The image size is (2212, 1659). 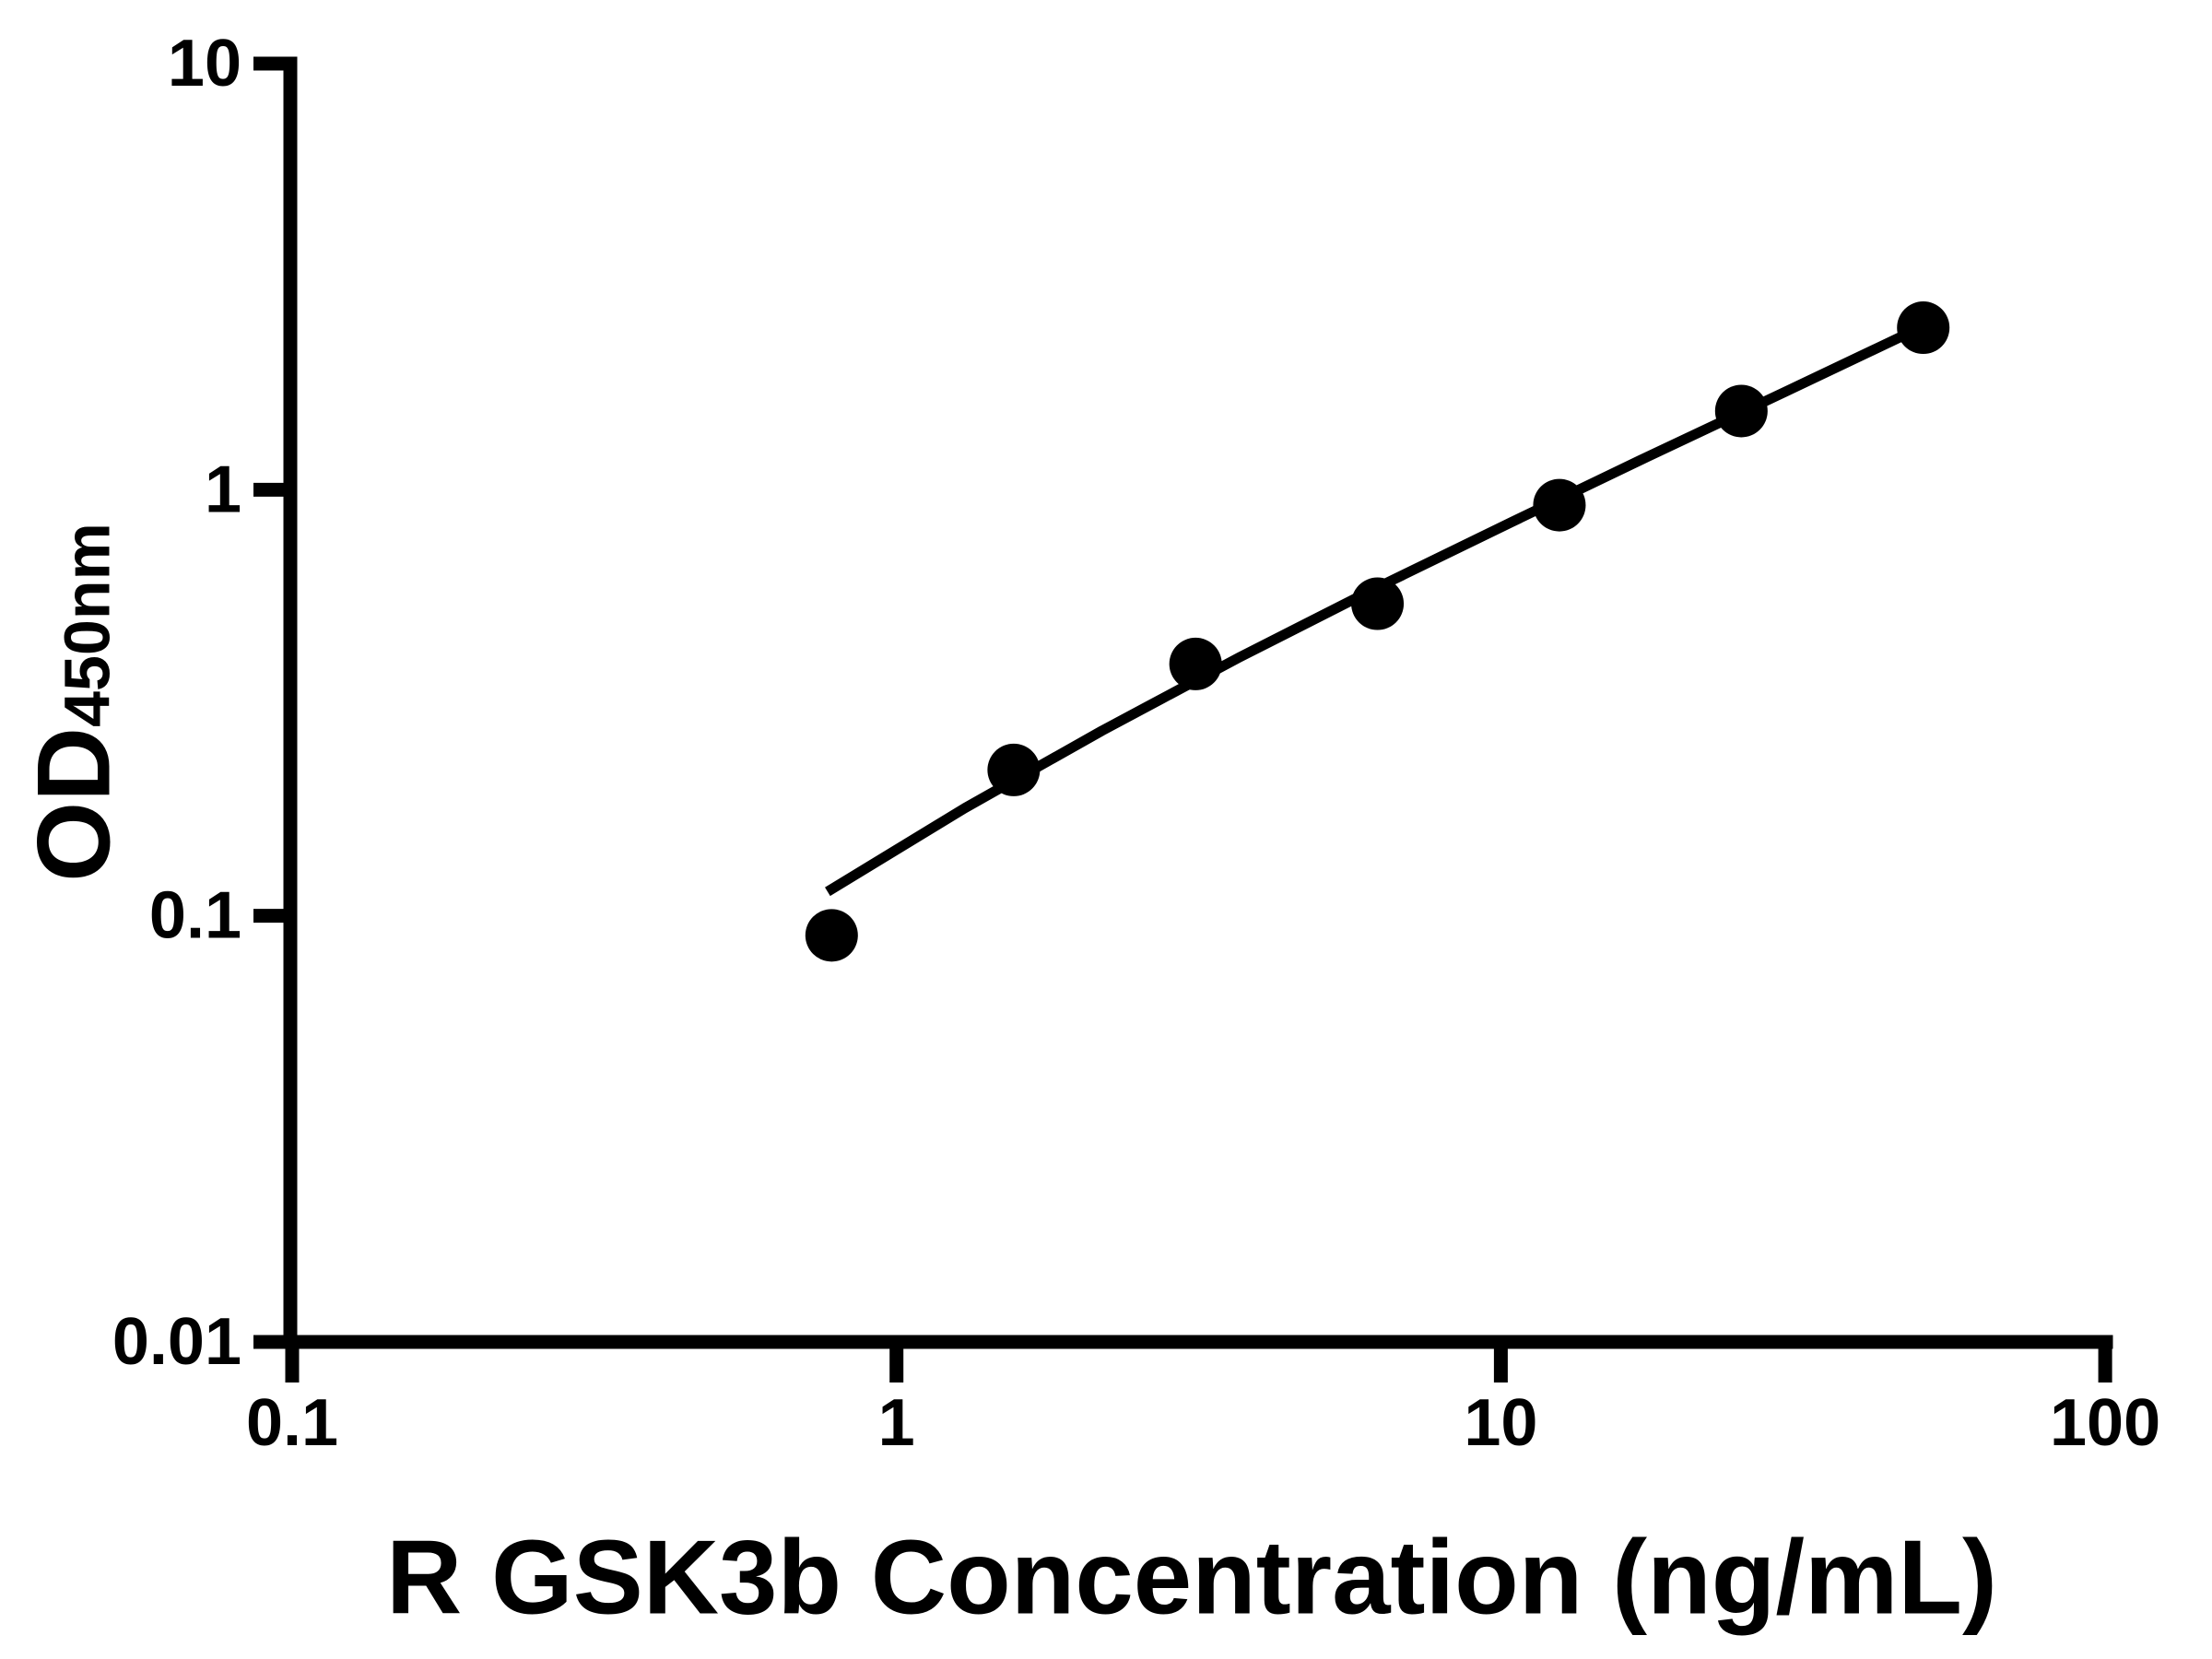 I want to click on x-tick-label: 10, so click(x=1500, y=1423).